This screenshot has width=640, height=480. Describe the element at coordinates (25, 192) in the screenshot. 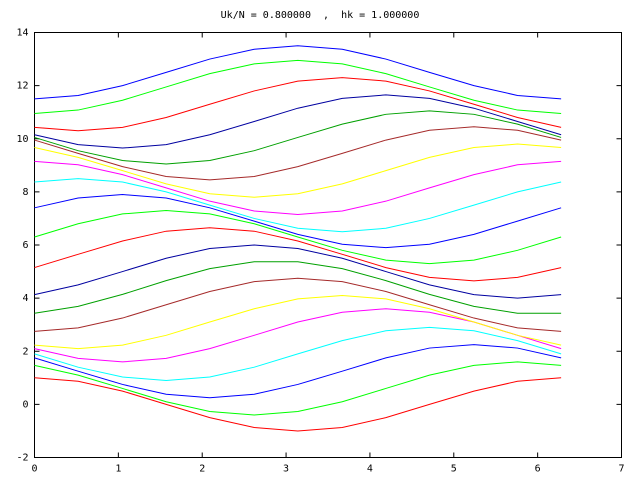

I see `y-tick-label: 8` at that location.